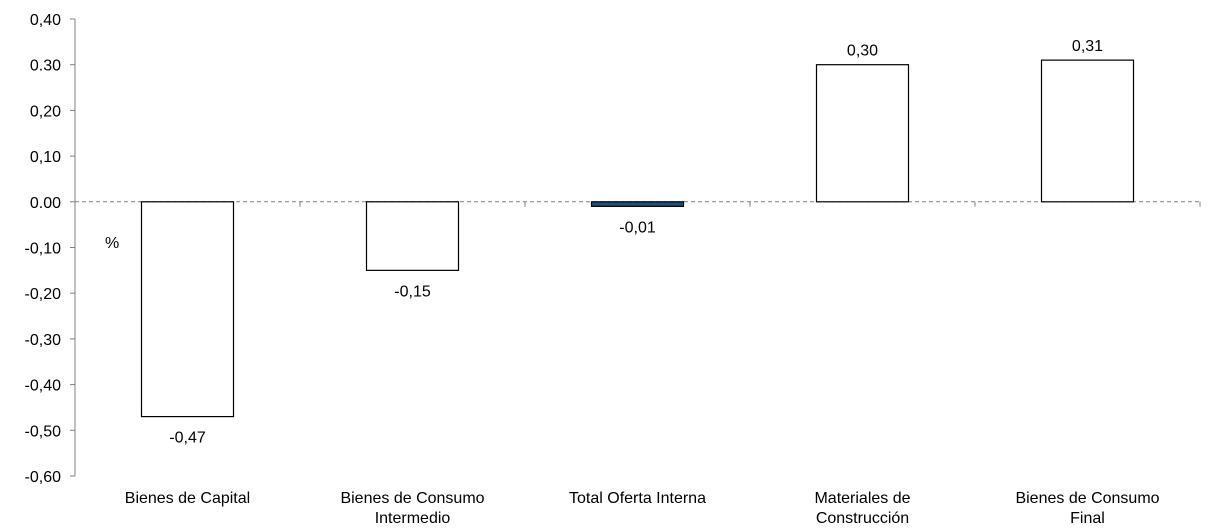 Image resolution: width=1209 pixels, height=531 pixels. Describe the element at coordinates (187, 438) in the screenshot. I see `data-label: -0,47` at that location.